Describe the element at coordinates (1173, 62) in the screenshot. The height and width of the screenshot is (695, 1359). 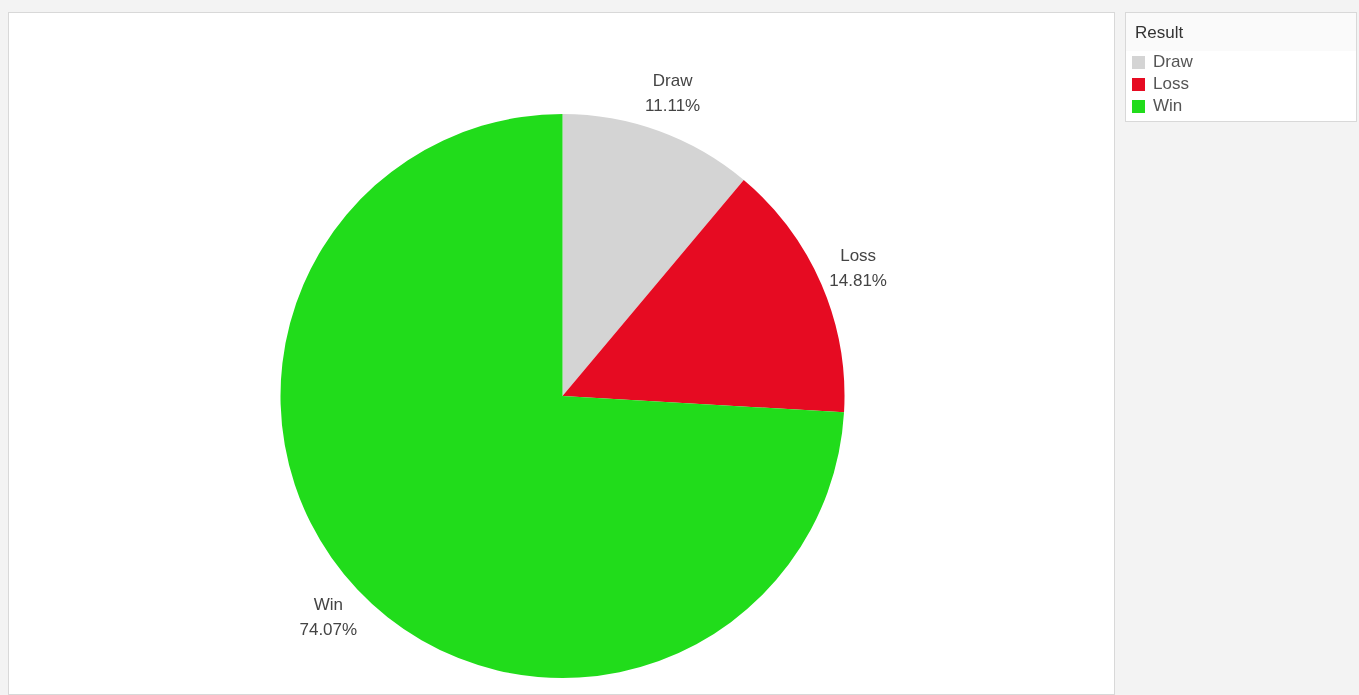
I see `legend-label: Draw` at that location.